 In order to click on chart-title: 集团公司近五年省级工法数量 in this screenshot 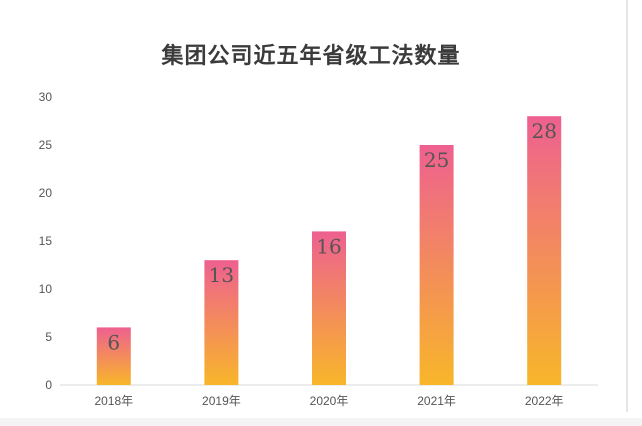, I will do `click(311, 56)`.